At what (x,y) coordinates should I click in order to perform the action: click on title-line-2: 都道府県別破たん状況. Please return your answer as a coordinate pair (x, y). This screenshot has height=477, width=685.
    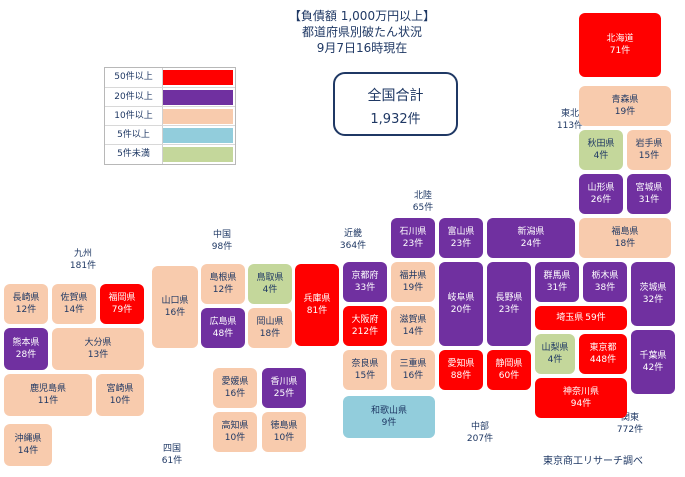
    Looking at the image, I should click on (361, 32).